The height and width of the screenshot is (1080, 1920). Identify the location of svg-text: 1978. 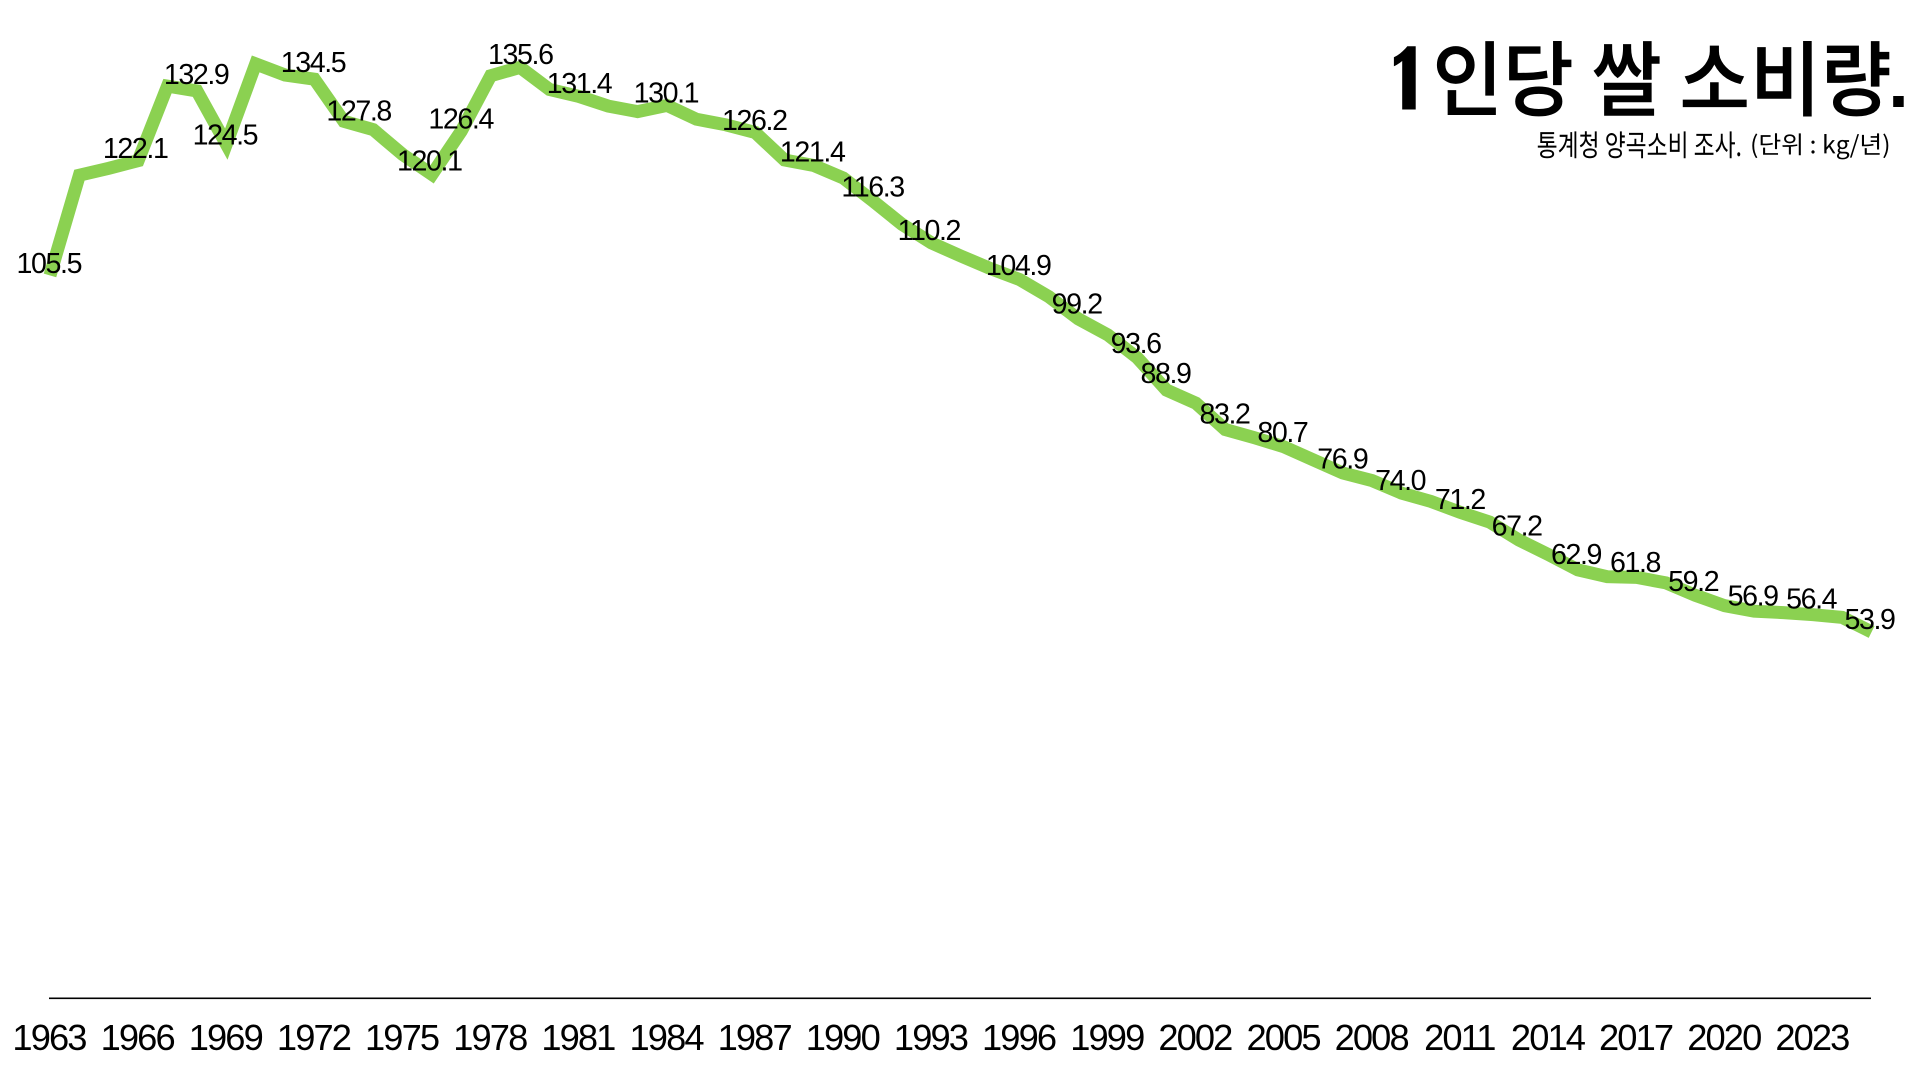
(490, 1037).